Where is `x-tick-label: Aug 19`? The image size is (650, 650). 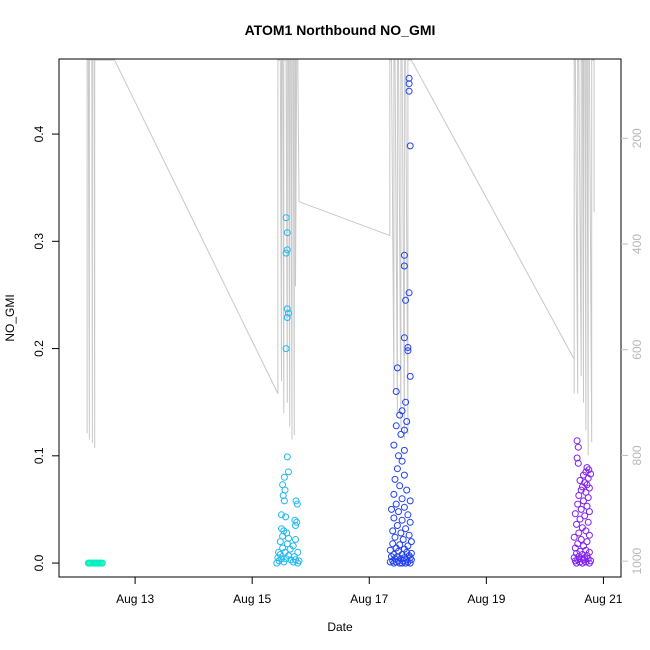 x-tick-label: Aug 19 is located at coordinates (486, 599).